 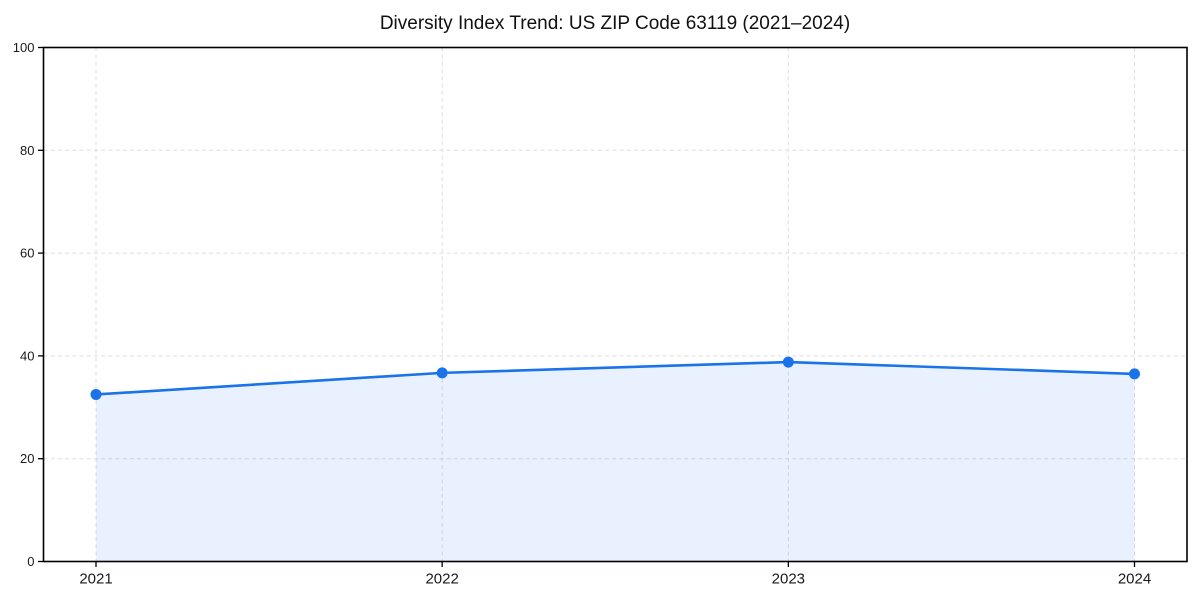 What do you see at coordinates (30, 561) in the screenshot?
I see `y-tick-label: 0` at bounding box center [30, 561].